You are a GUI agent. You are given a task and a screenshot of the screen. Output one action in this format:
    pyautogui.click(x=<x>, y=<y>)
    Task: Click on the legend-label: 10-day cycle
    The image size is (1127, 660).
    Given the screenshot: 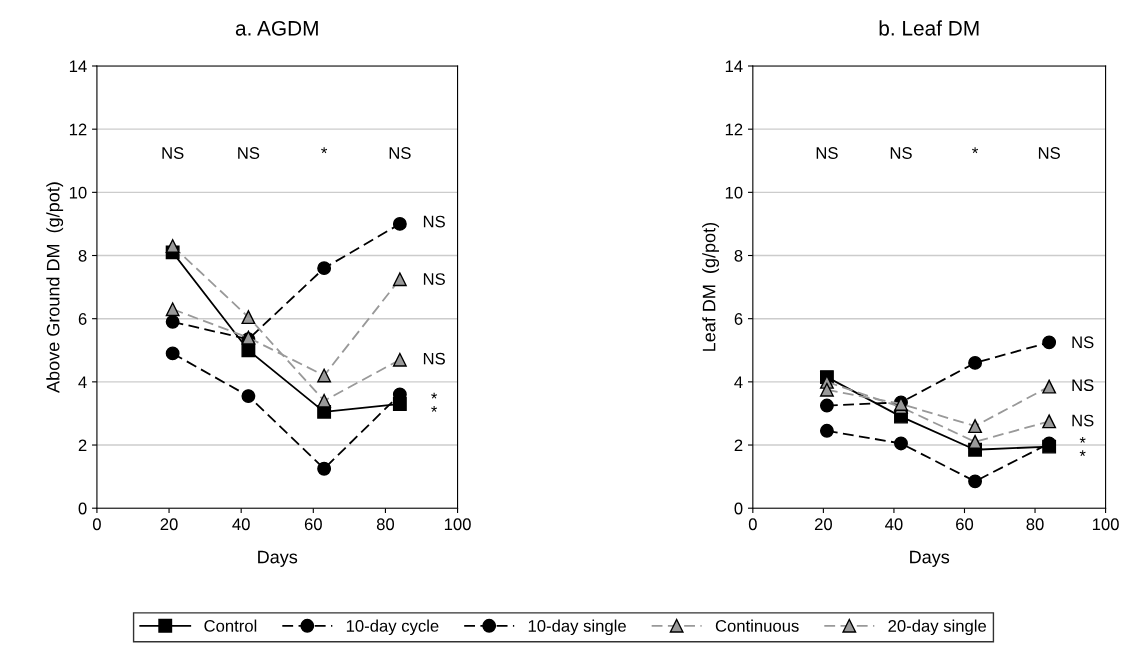 What is the action you would take?
    pyautogui.click(x=392, y=627)
    